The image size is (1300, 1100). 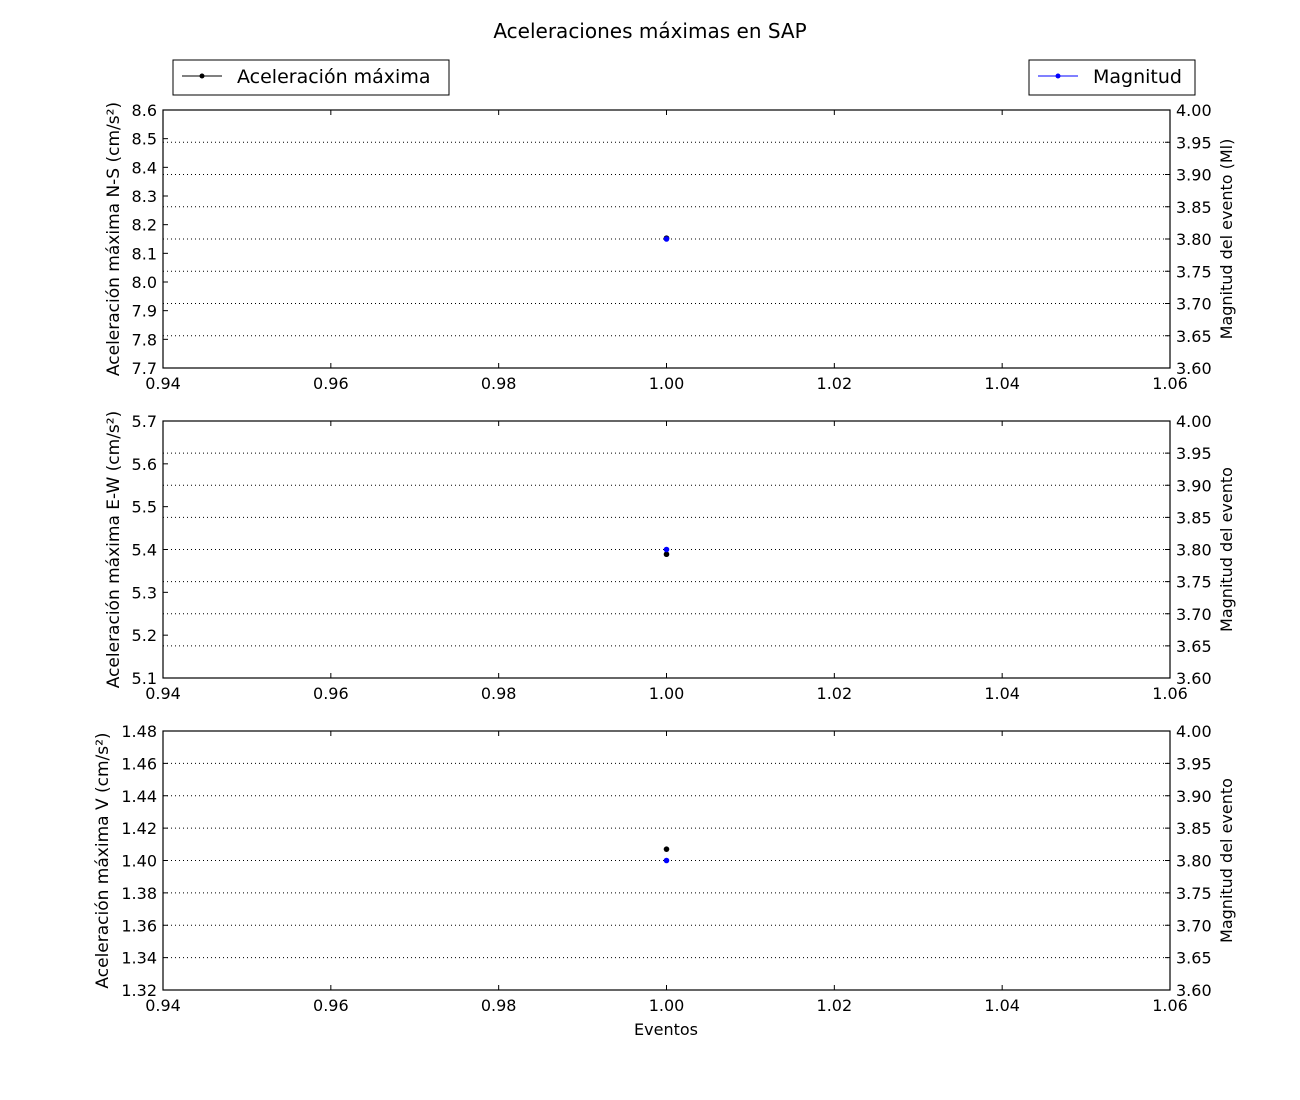 I want to click on y-tick-label: 5.3, so click(x=144, y=592).